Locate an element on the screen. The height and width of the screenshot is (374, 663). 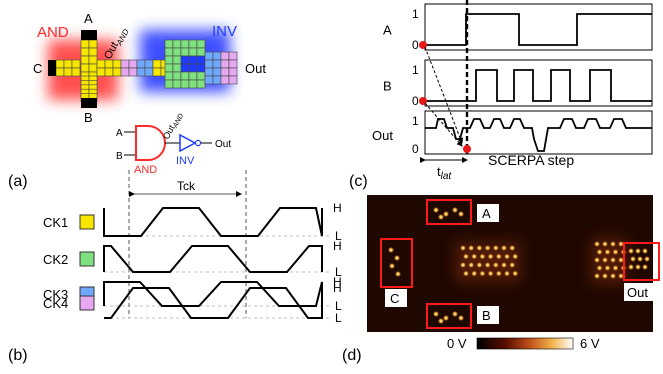
propagation-arrow-b is located at coordinates (443, 124).